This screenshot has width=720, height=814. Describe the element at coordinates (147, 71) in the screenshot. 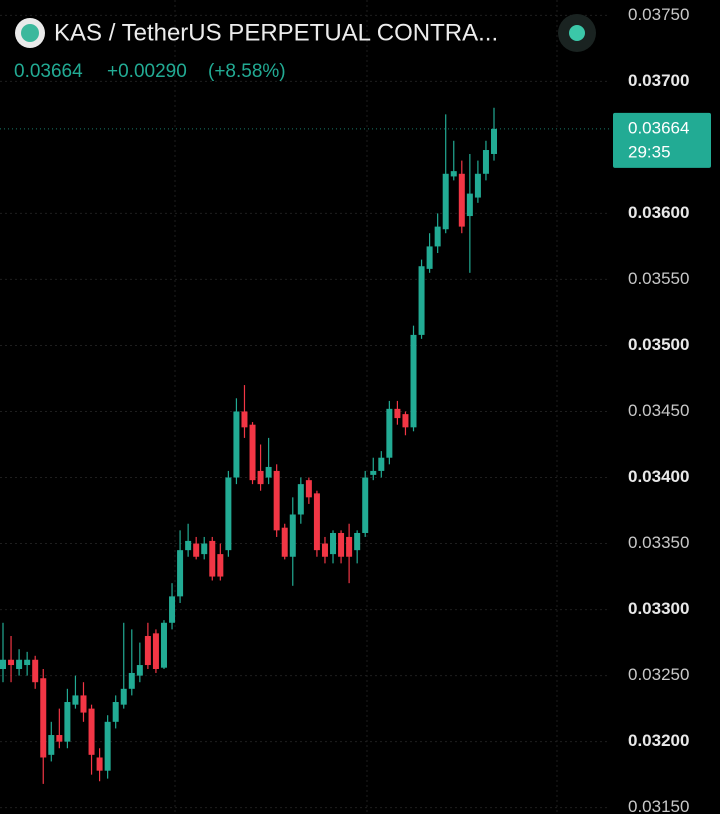

I see `price-change: +0.00290` at that location.